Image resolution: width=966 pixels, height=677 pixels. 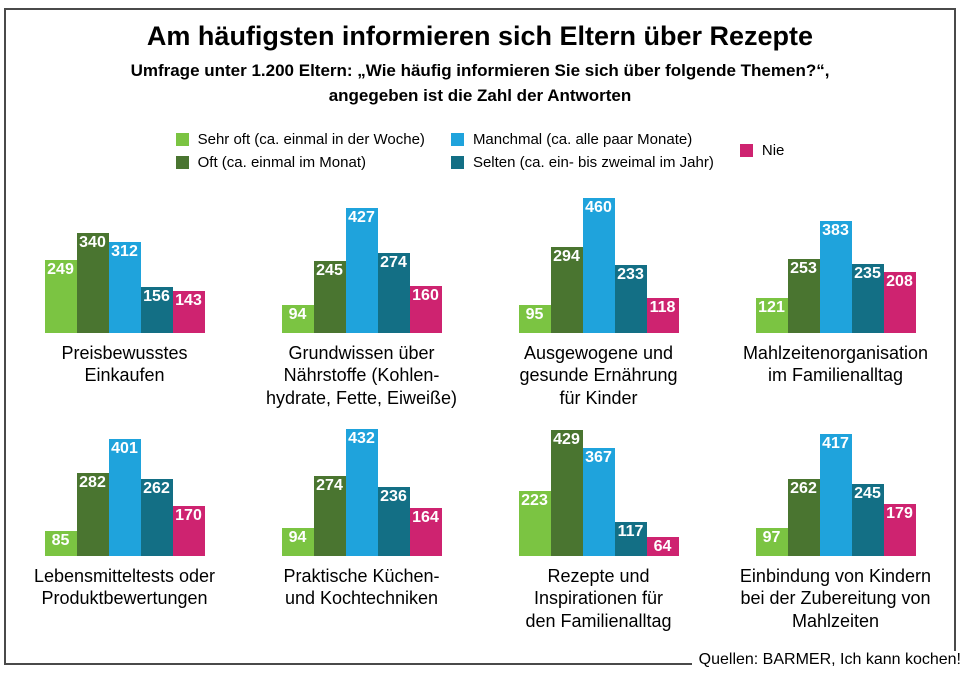 I want to click on bar-oft: 294, so click(x=566, y=289).